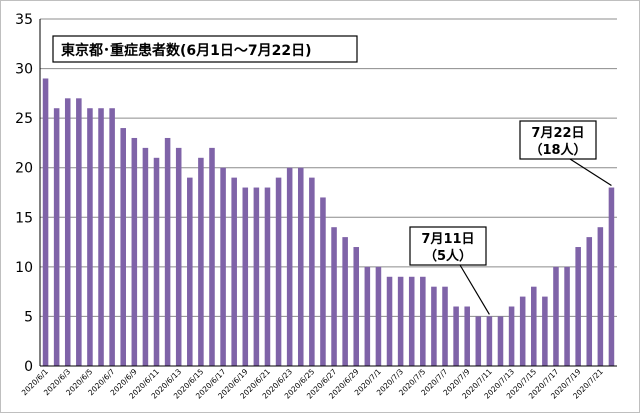  What do you see at coordinates (28, 367) in the screenshot?
I see `y-tick-label: 0` at bounding box center [28, 367].